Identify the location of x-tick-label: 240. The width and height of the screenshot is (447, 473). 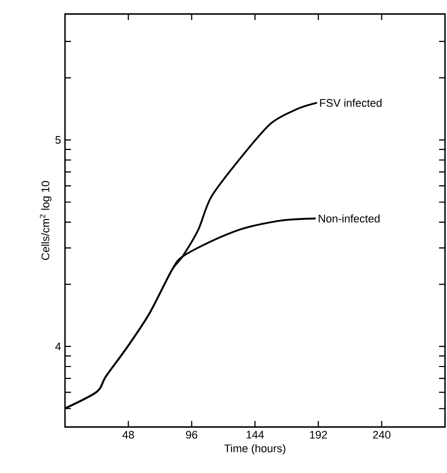
(381, 434).